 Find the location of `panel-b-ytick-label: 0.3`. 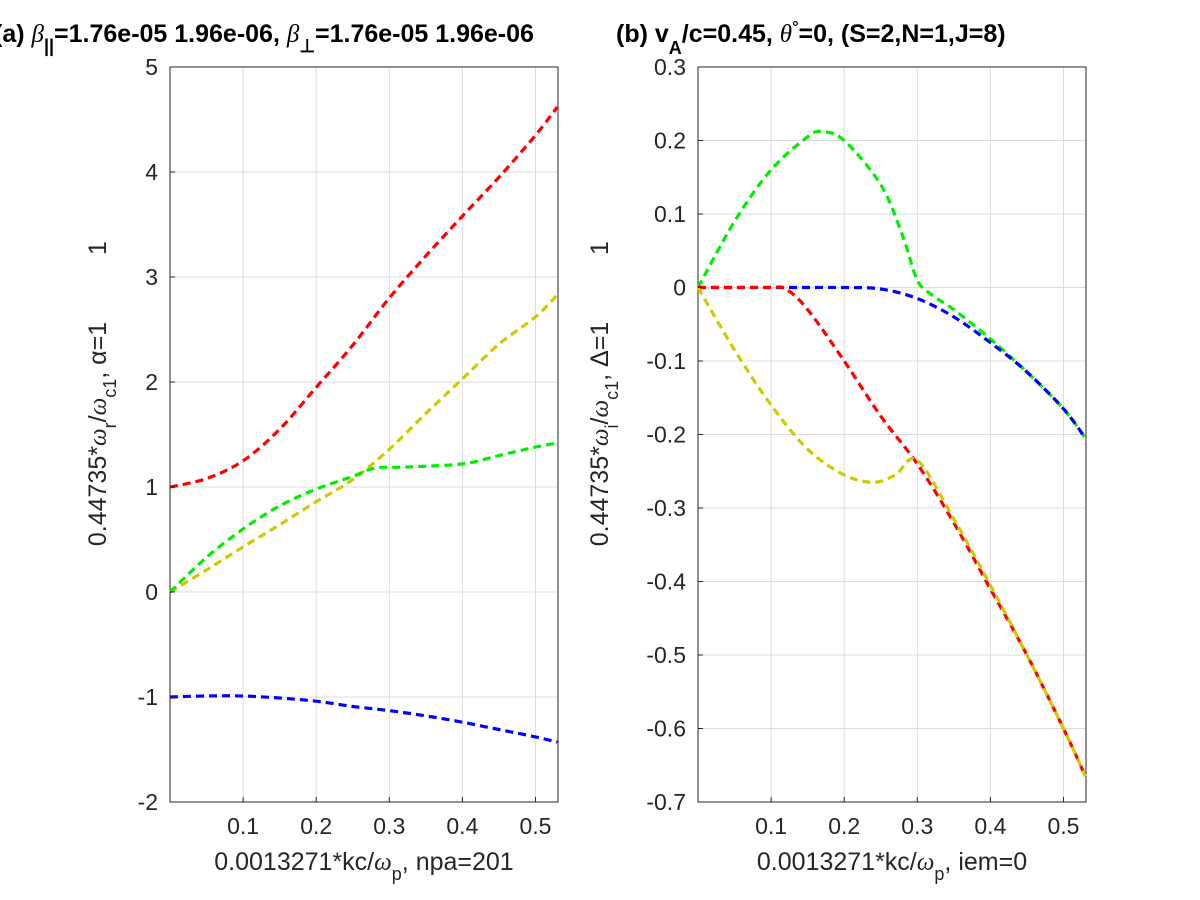

panel-b-ytick-label: 0.3 is located at coordinates (670, 67).